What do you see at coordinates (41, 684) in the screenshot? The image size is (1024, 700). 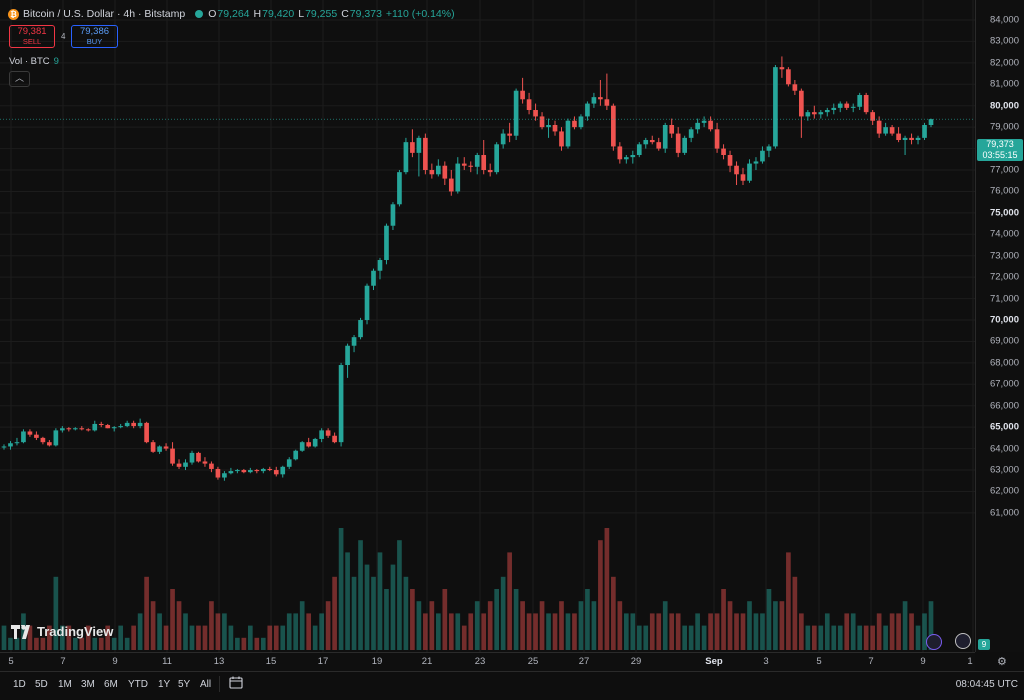 I see `range-5d: 5D` at bounding box center [41, 684].